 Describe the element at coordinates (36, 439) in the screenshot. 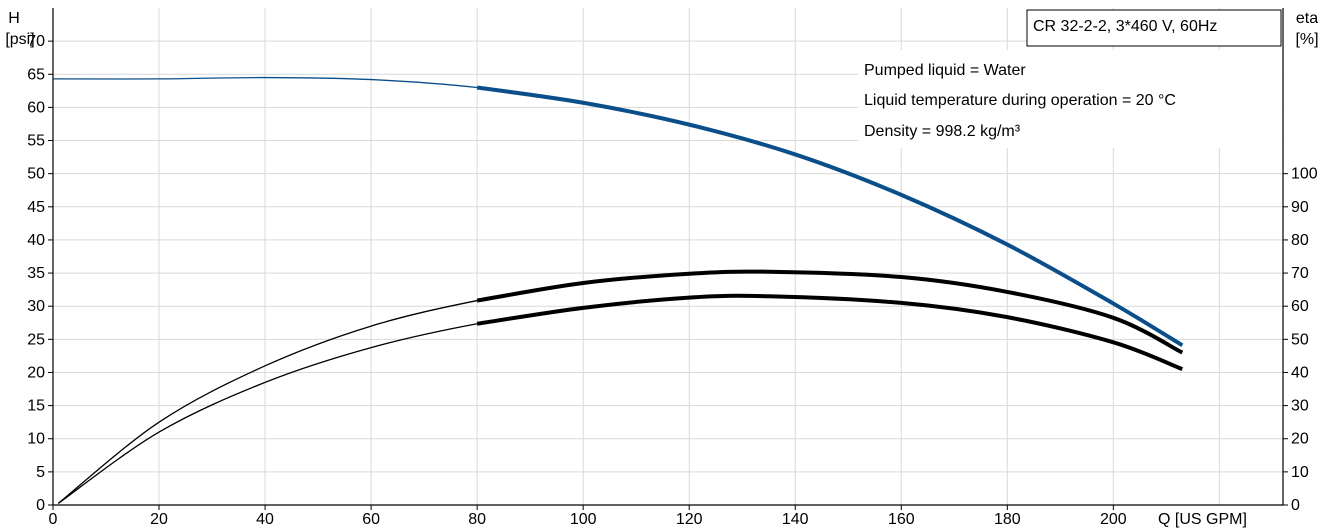

I see `y-left-tick-label: 10` at that location.